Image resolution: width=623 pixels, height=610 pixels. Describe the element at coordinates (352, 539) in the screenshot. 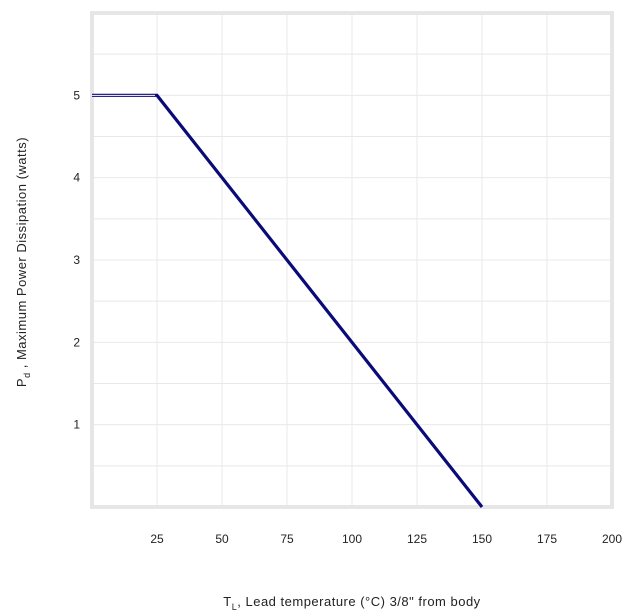

I see `x-tick-label: 100` at that location.